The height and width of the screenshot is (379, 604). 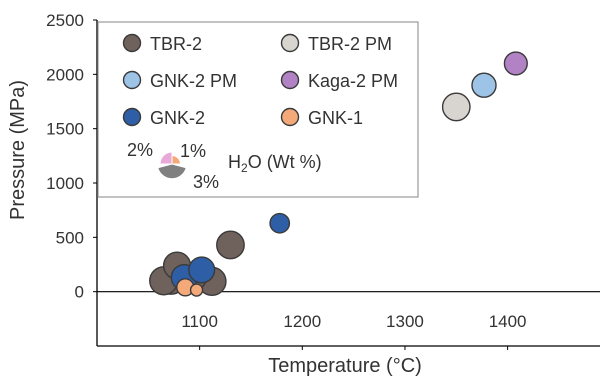 What do you see at coordinates (405, 321) in the screenshot?
I see `x-tick-label: 1300` at bounding box center [405, 321].